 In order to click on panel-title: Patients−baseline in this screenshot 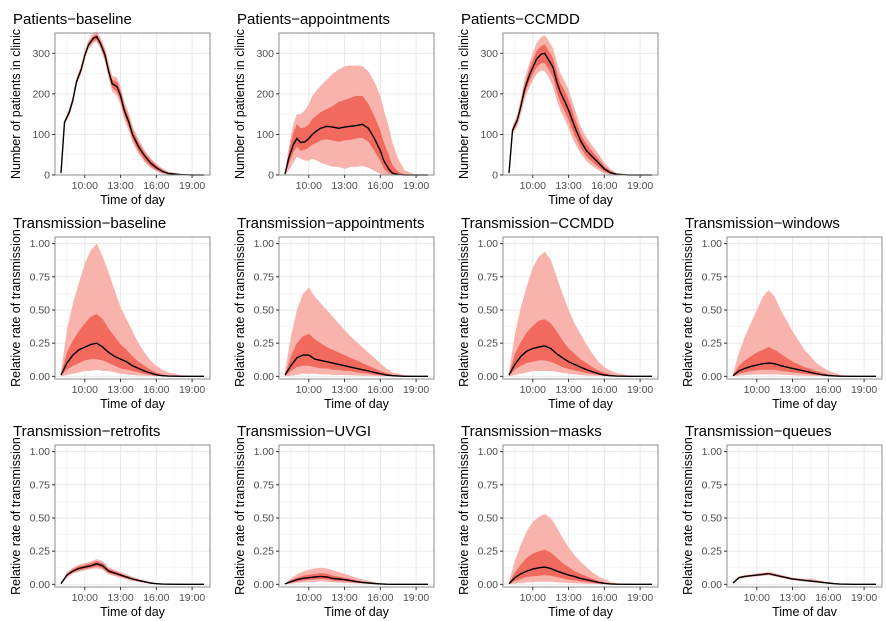, I will do `click(72, 19)`.